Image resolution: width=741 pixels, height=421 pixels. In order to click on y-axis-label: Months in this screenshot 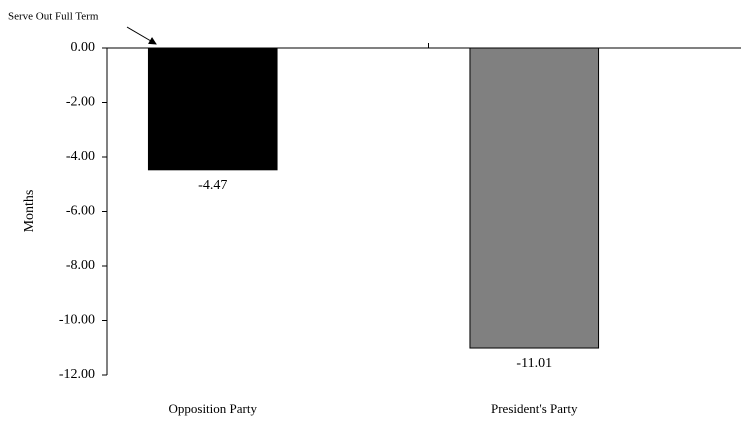, I will do `click(29, 211)`.